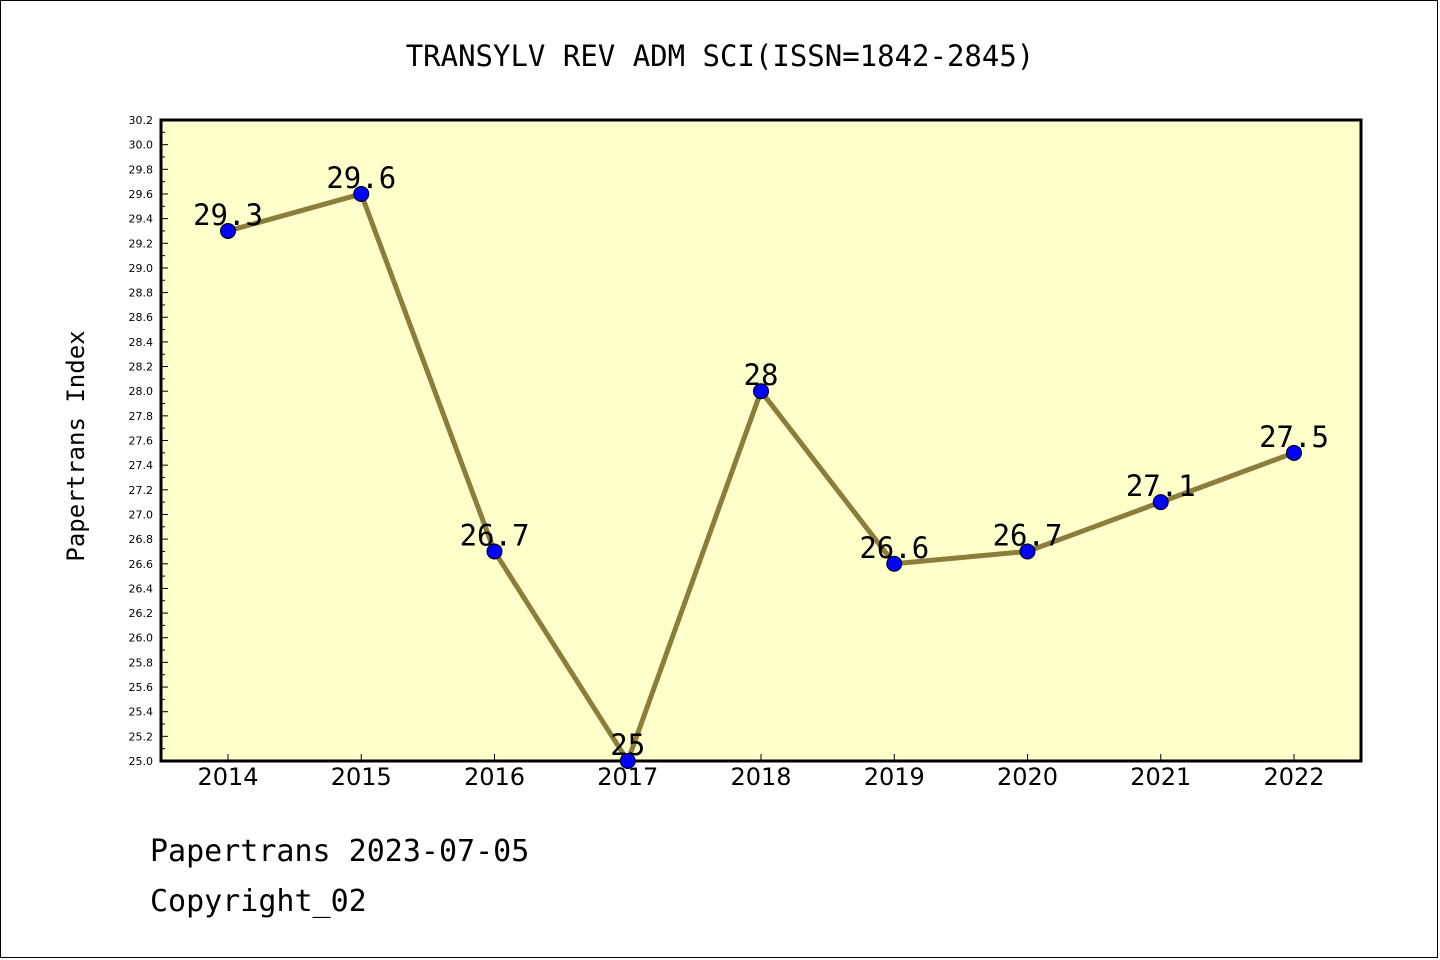 The height and width of the screenshot is (960, 1440). What do you see at coordinates (760, 777) in the screenshot?
I see `x-tick-label: 2018` at bounding box center [760, 777].